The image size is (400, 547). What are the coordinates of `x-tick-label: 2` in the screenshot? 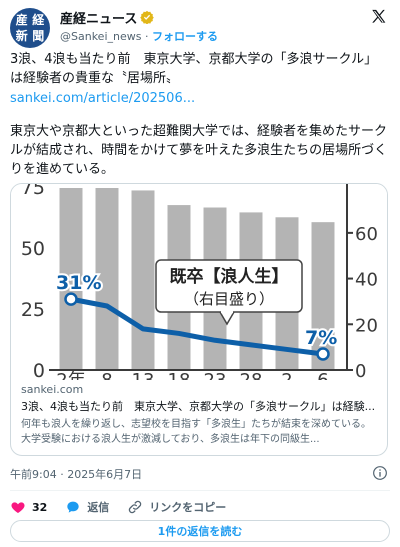 It's located at (286, 375).